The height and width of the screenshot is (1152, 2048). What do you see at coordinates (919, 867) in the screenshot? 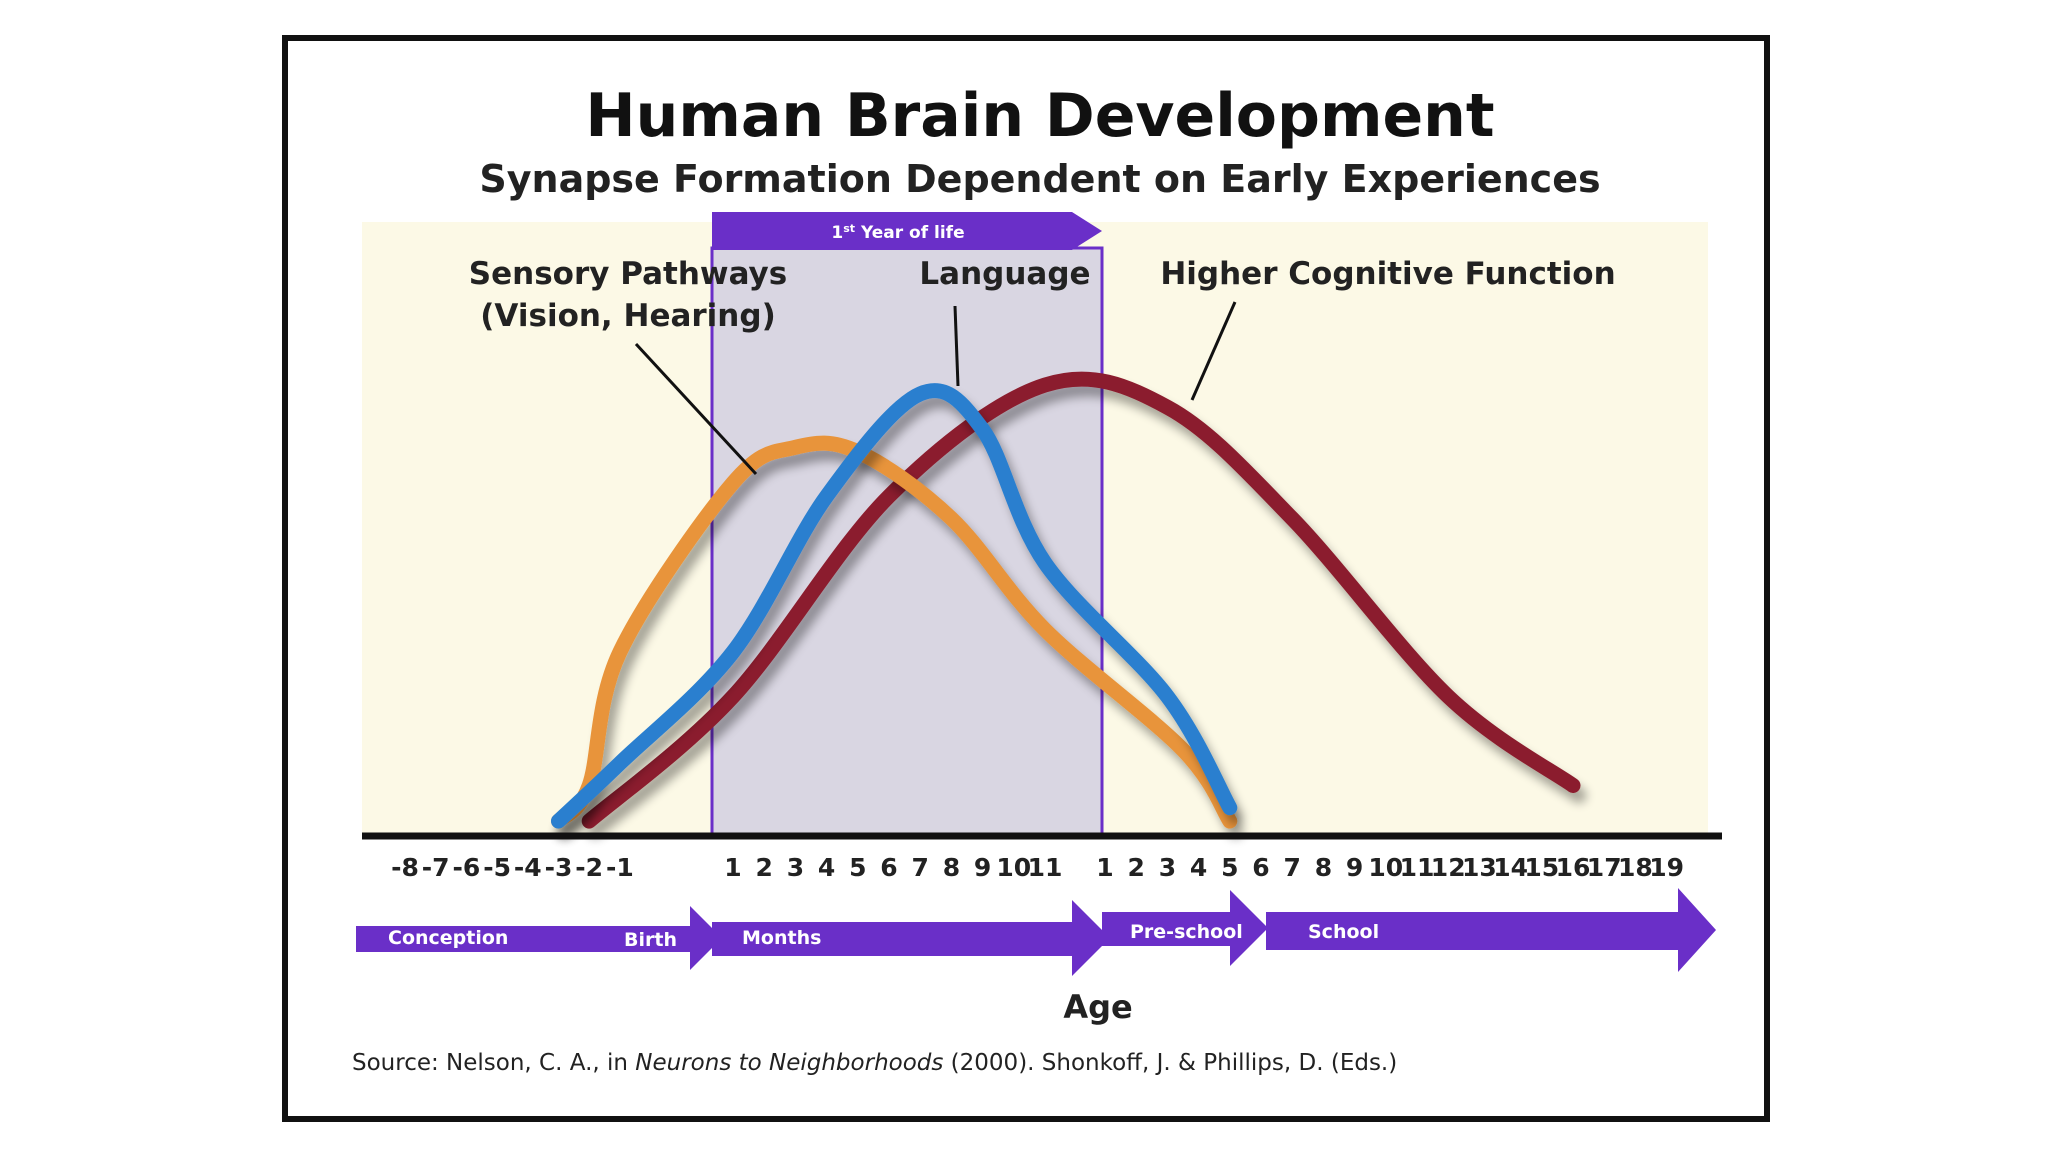
I see `x-tick-month: 7` at bounding box center [919, 867].